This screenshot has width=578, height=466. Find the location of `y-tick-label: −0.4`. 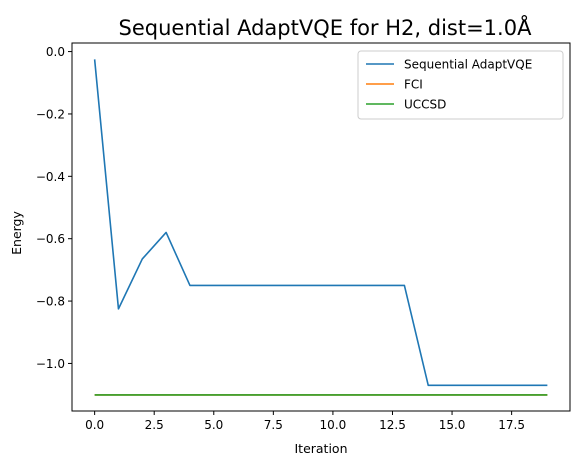

y-tick-label: −0.4 is located at coordinates (50, 177).